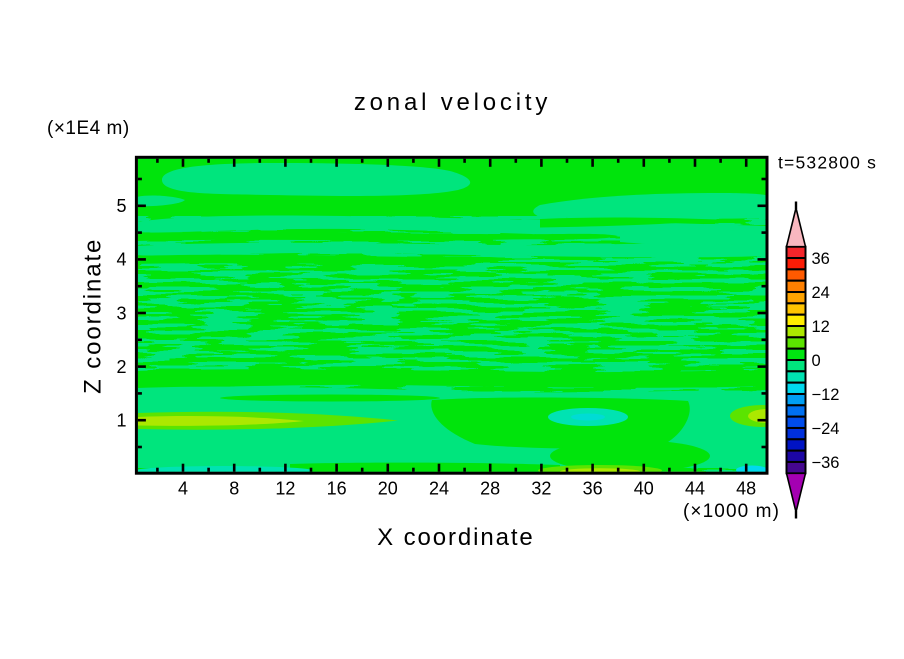  Describe the element at coordinates (234, 489) in the screenshot. I see `svg-text: 8` at that location.